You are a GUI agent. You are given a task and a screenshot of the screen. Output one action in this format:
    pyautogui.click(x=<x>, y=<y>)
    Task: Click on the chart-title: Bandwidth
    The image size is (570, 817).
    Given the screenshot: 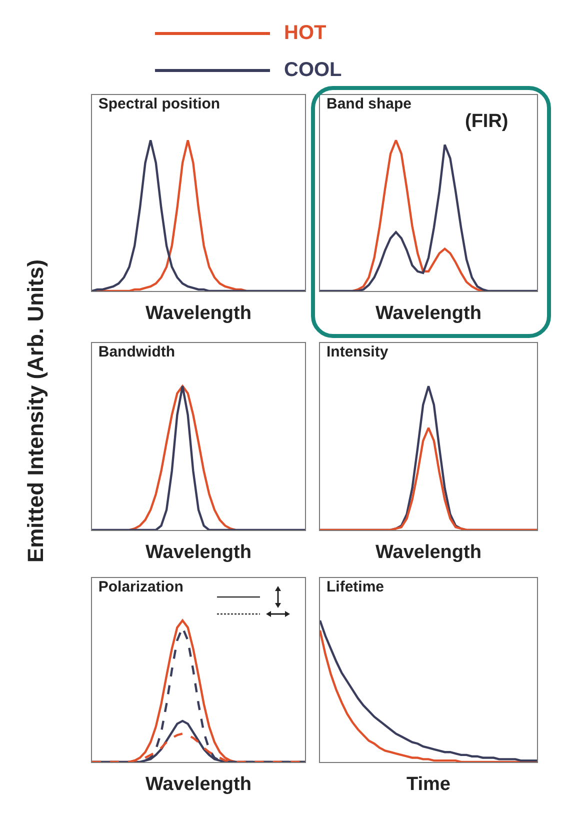 What is the action you would take?
    pyautogui.click(x=137, y=351)
    